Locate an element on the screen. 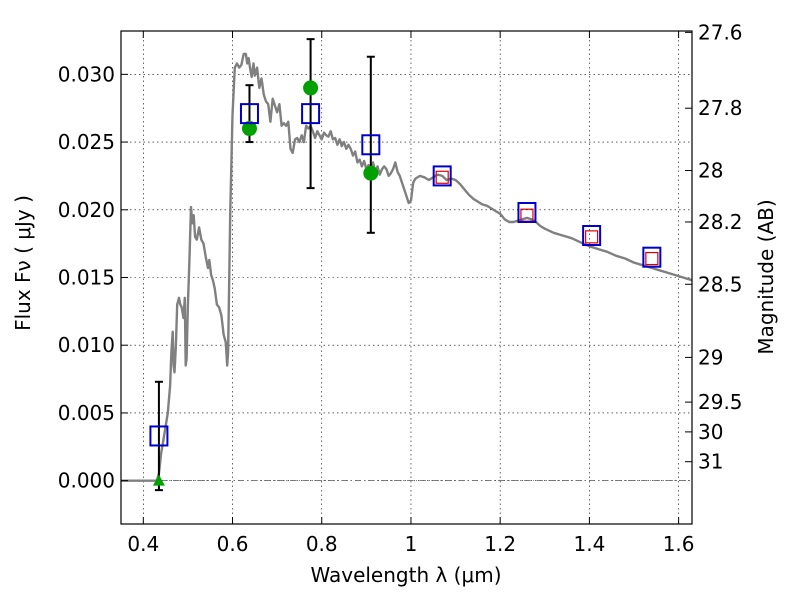 Image resolution: width=800 pixels, height=600 pixels. x-tick-label: 0.6 is located at coordinates (233, 544).